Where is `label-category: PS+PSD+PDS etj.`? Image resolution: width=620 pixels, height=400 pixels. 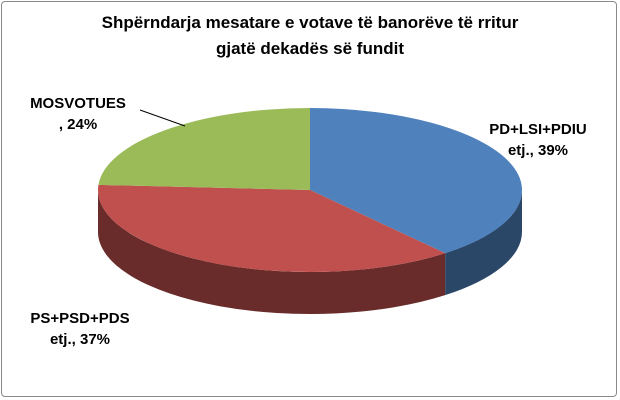 label-category: PS+PSD+PDS etj. is located at coordinates (80, 329).